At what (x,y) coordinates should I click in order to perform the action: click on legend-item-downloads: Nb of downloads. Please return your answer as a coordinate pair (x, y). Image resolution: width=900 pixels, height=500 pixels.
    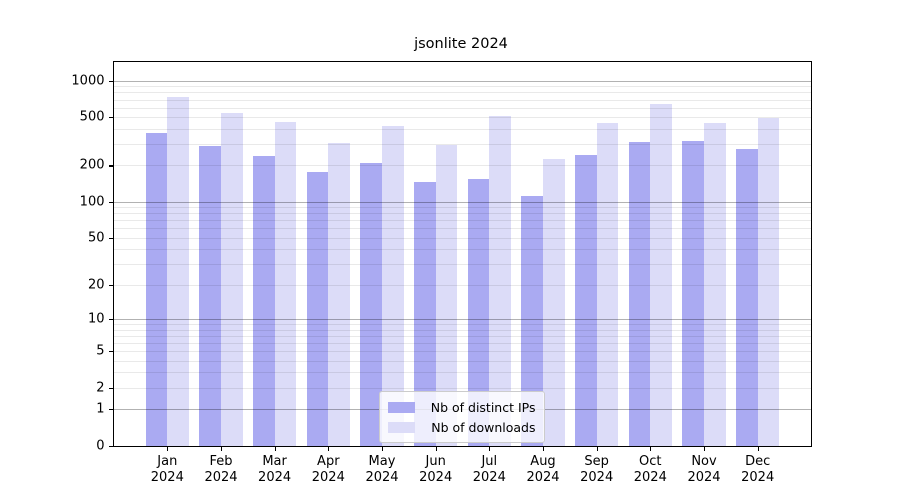
    Looking at the image, I should click on (461, 427).